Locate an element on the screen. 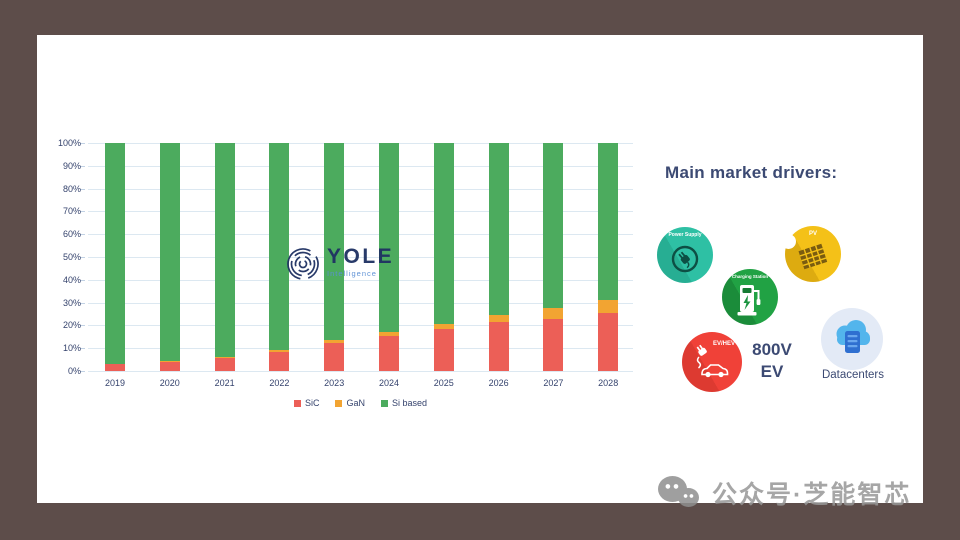 The height and width of the screenshot is (540, 960). bar-segment-2026-GaN is located at coordinates (498, 318).